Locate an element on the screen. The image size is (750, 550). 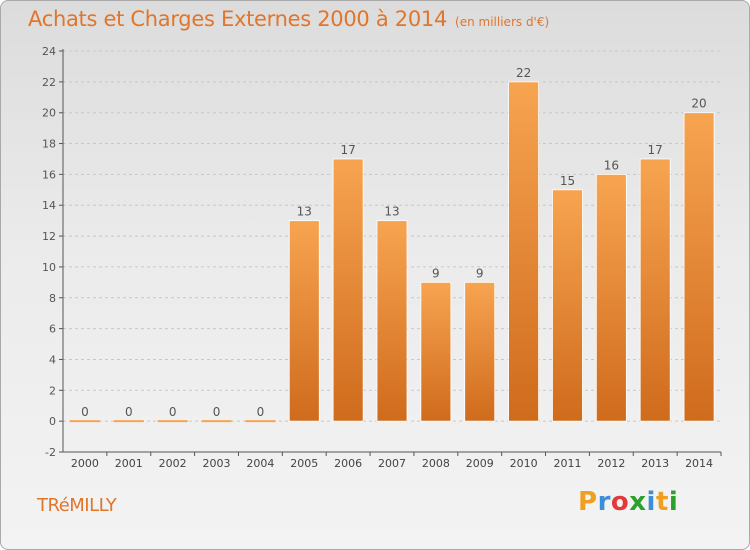
bar-2006 is located at coordinates (348, 290).